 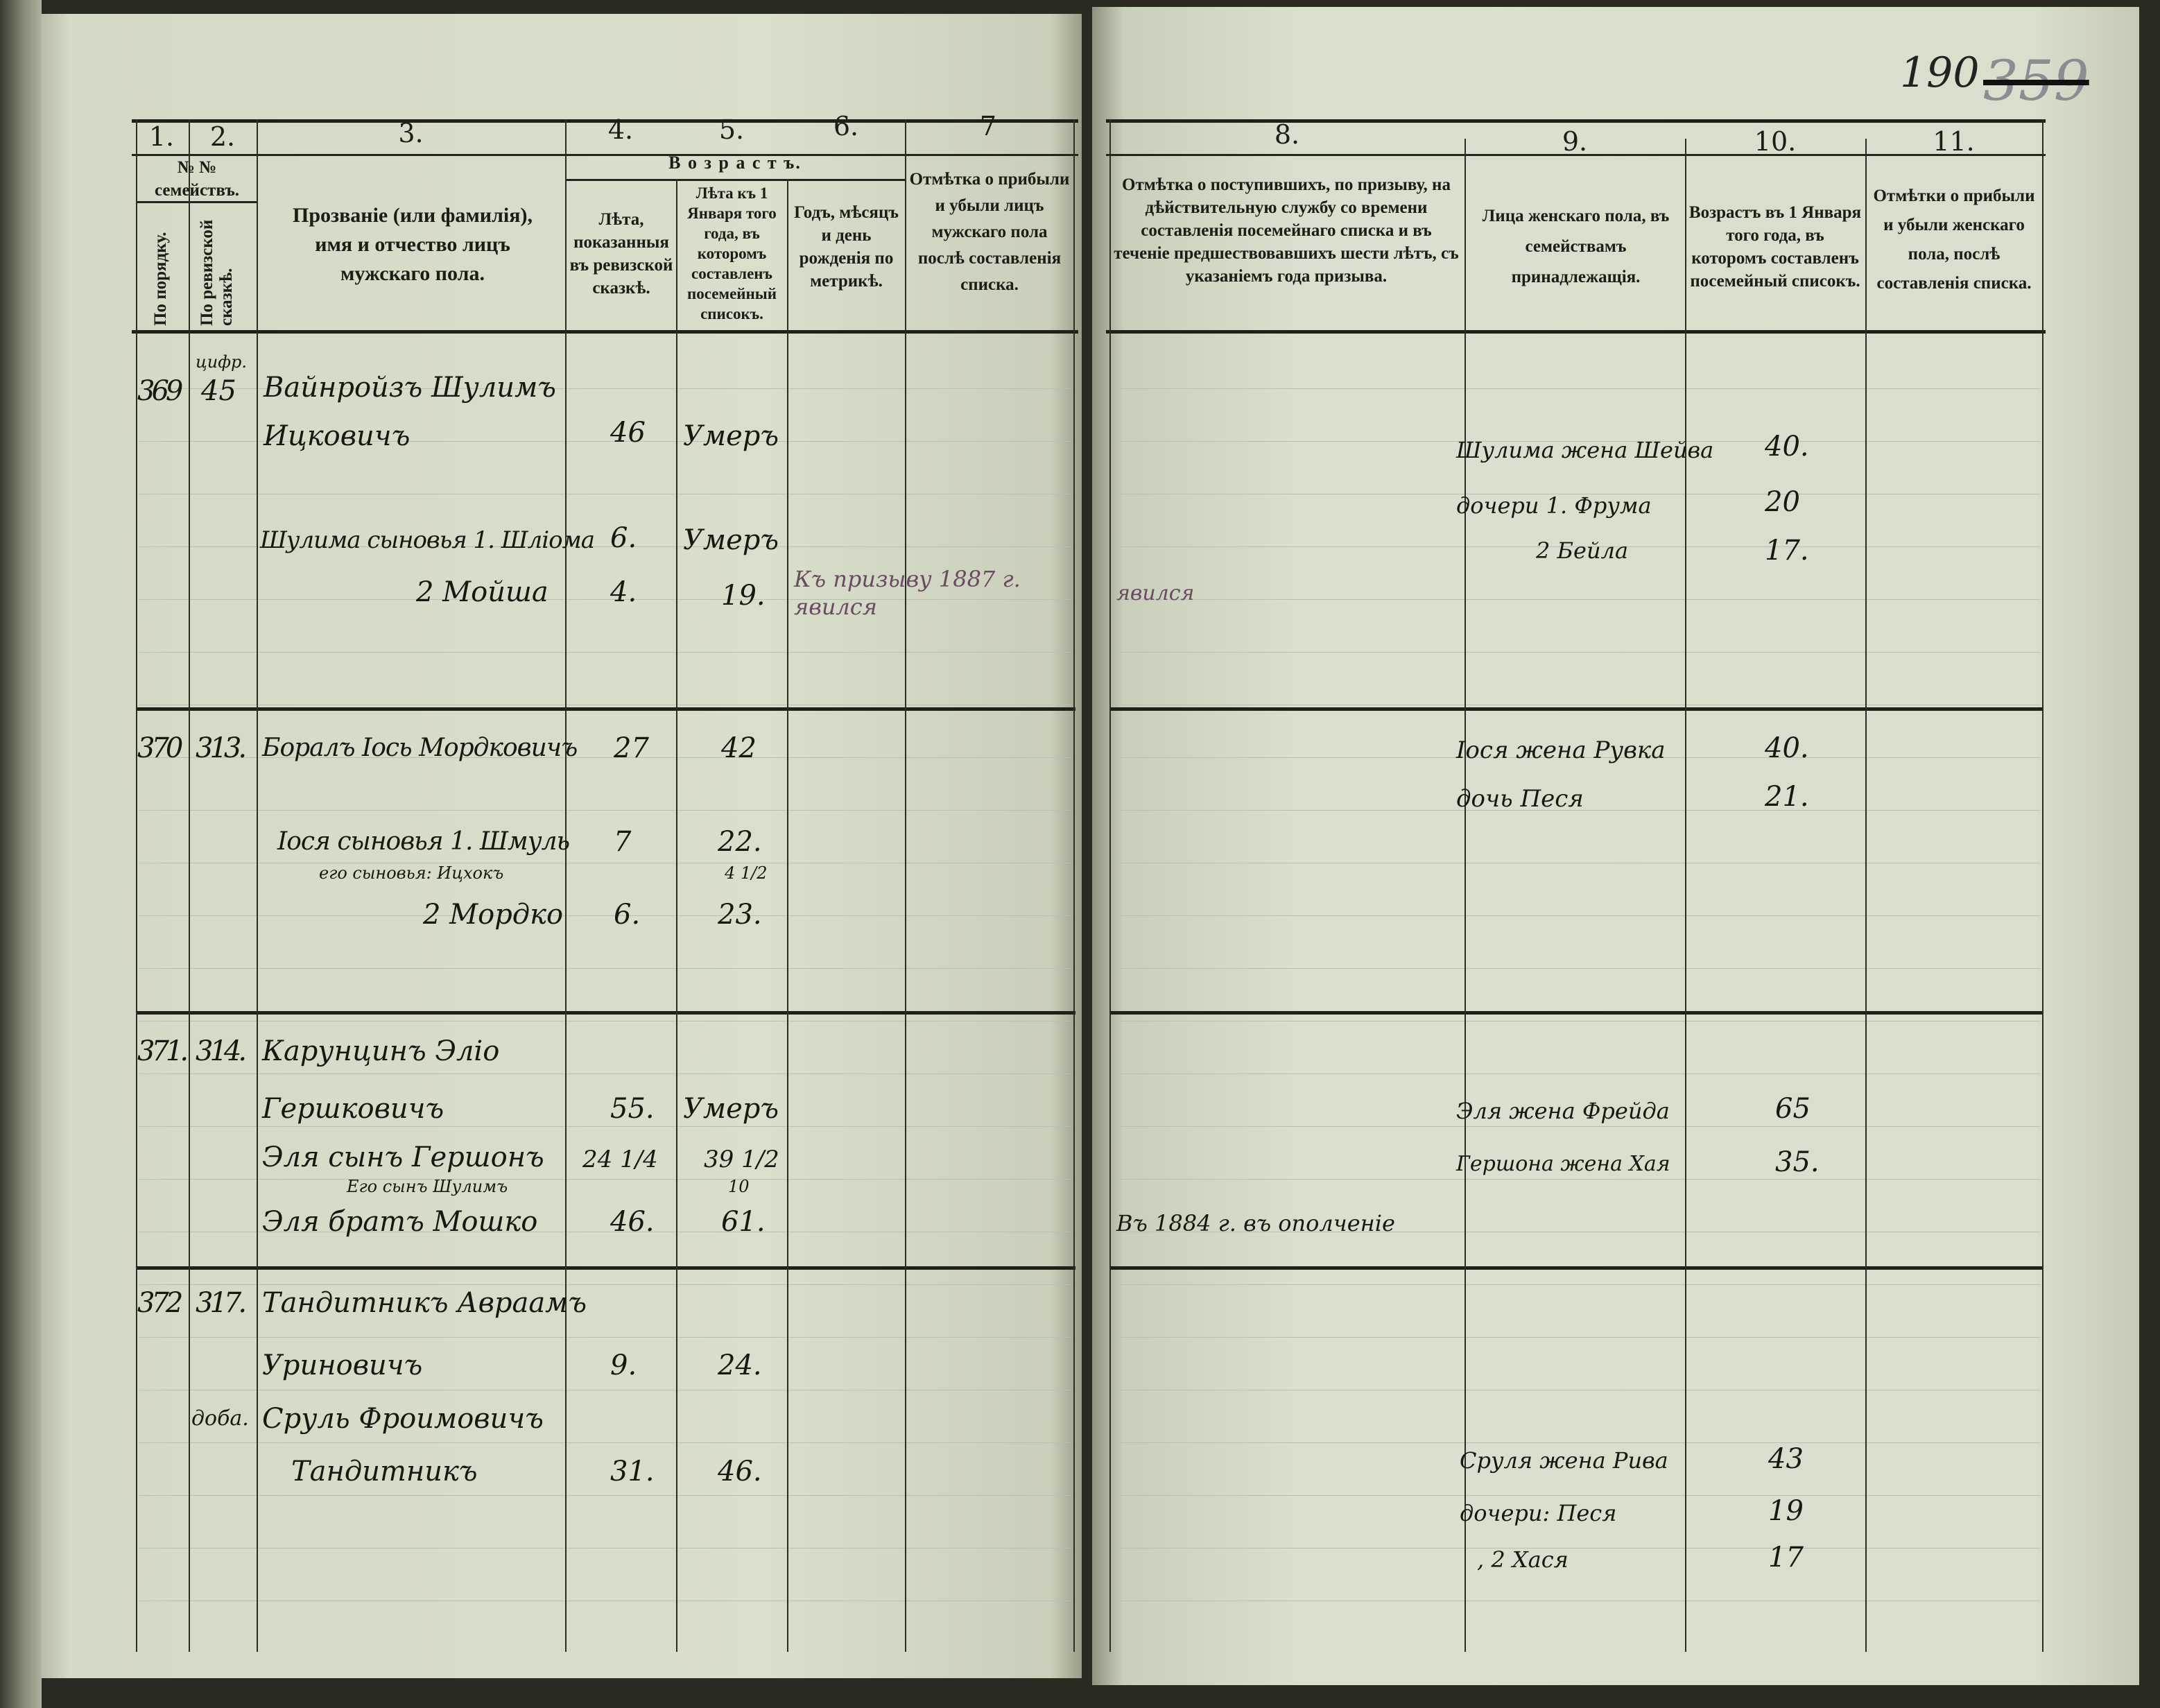 What do you see at coordinates (411, 873) in the screenshot?
I see `male-annotation: его сыновья: Ицхокъ` at bounding box center [411, 873].